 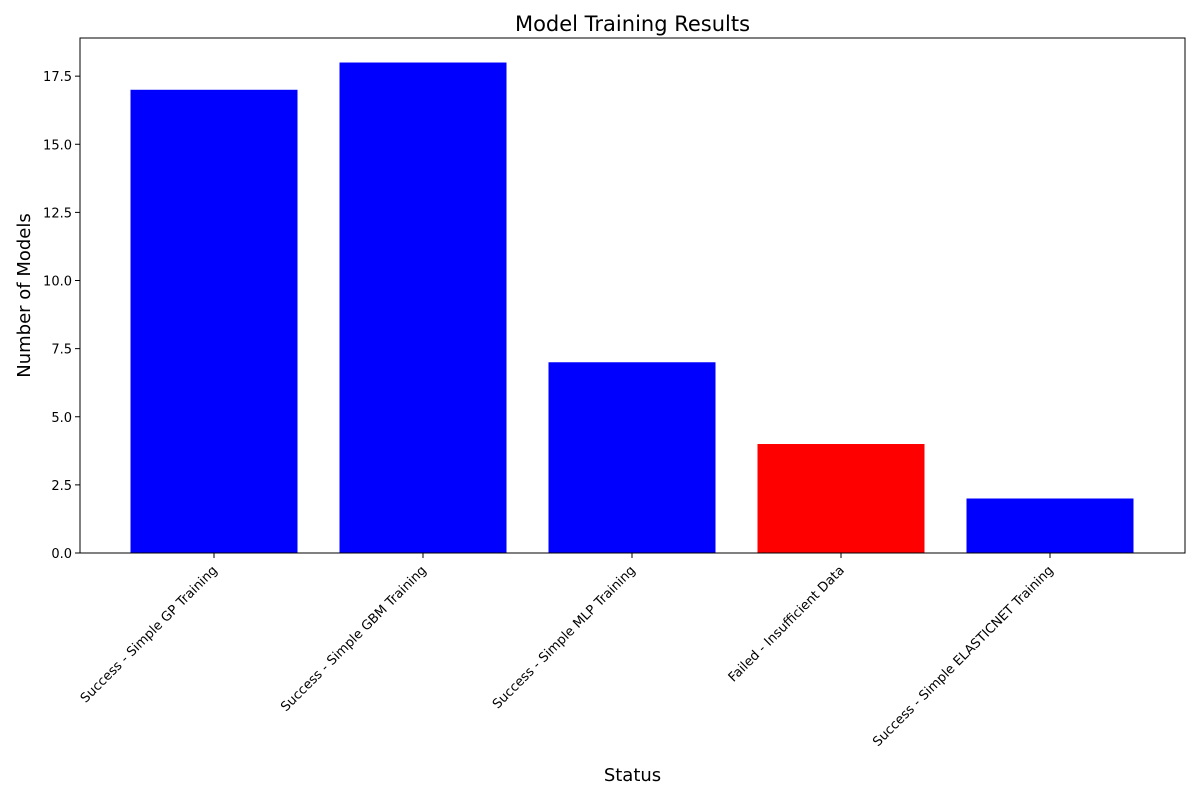 What do you see at coordinates (61, 486) in the screenshot?
I see `y-tick-label: 2.5` at bounding box center [61, 486].